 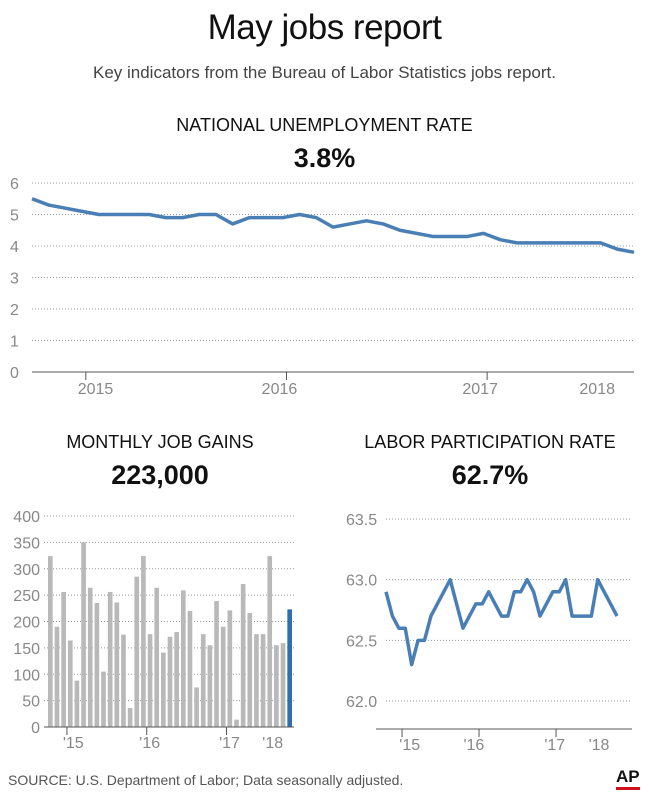 What do you see at coordinates (14, 310) in the screenshot?
I see `unemployment-y-tick-label: 2` at bounding box center [14, 310].